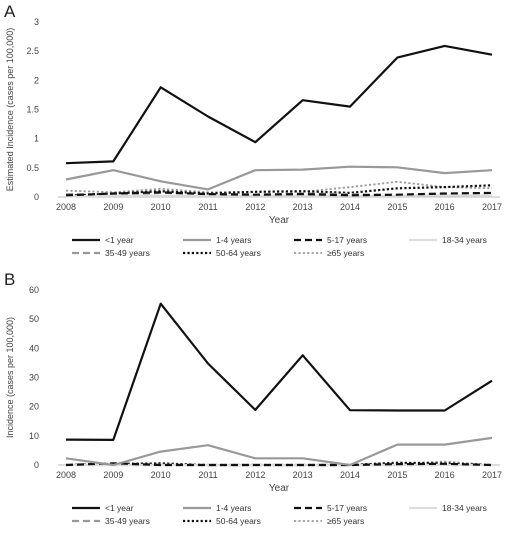 The height and width of the screenshot is (537, 520). I want to click on y-tick-label: 30, so click(34, 378).